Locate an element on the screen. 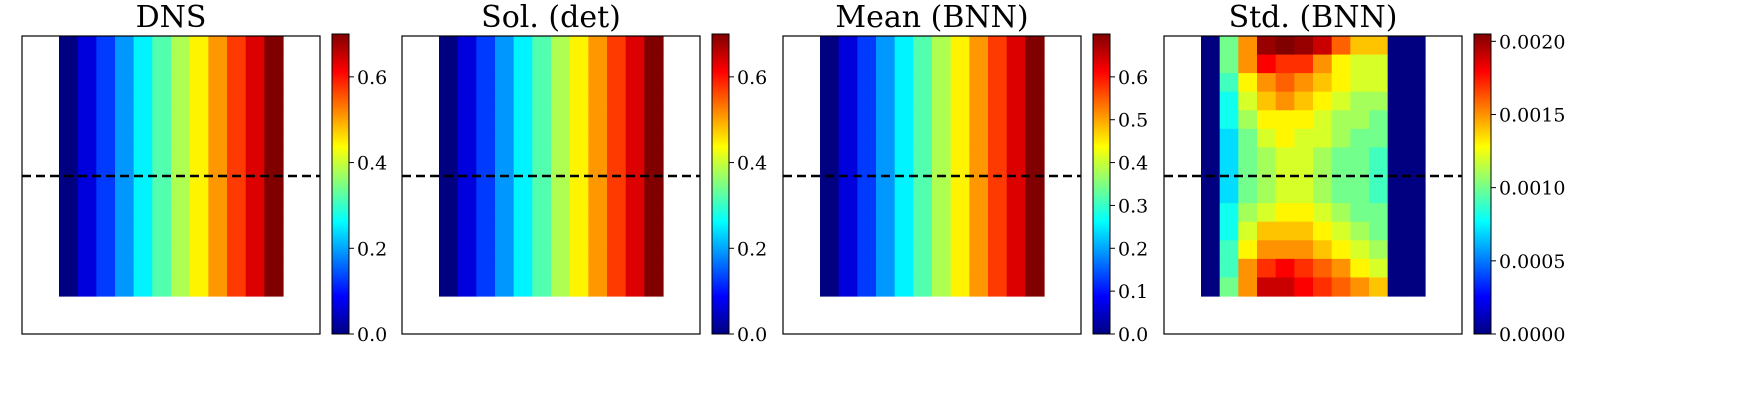 This screenshot has height=400, width=1760. colorbar-tick-label: 0.6 is located at coordinates (372, 78).